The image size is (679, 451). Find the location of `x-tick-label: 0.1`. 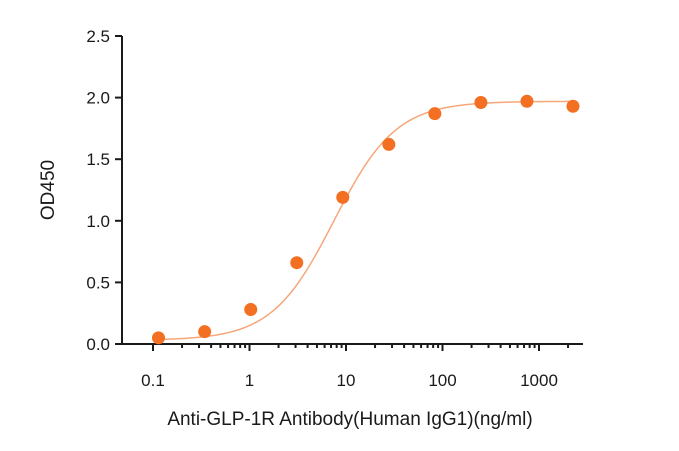

x-tick-label: 0.1 is located at coordinates (153, 380).